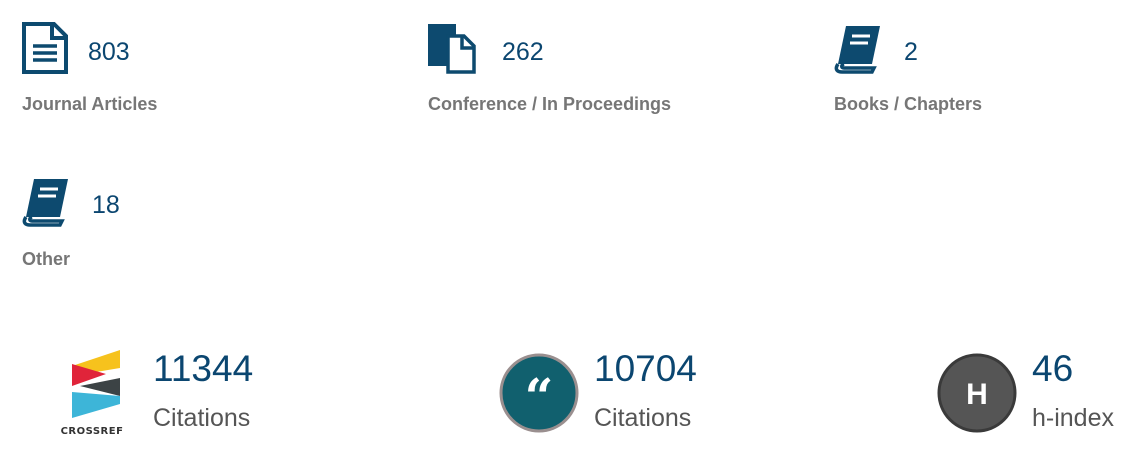  I want to click on metric-value: 46, so click(1053, 368).